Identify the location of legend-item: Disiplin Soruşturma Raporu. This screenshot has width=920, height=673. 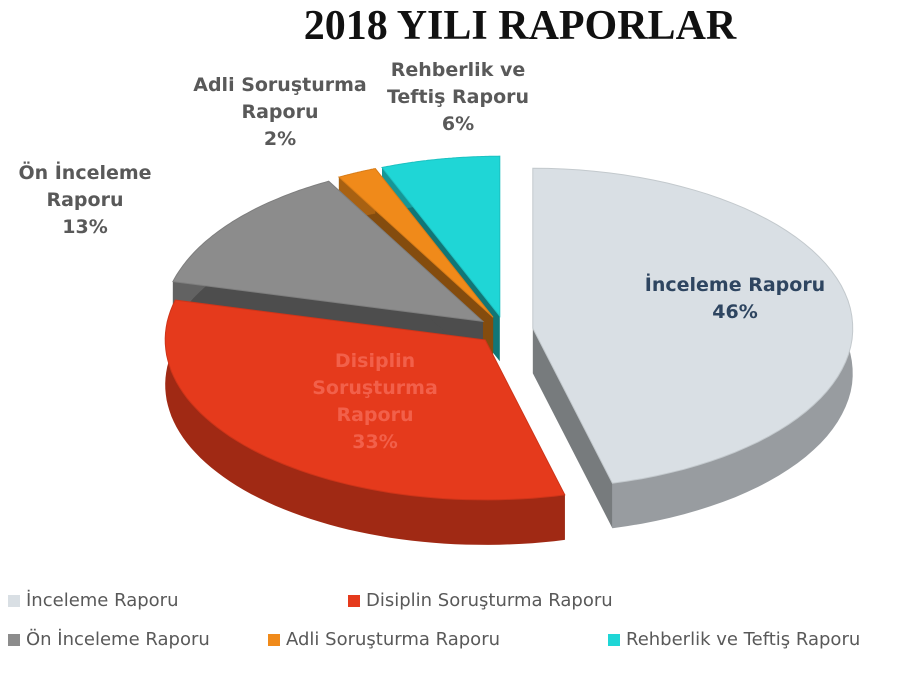
(513, 600).